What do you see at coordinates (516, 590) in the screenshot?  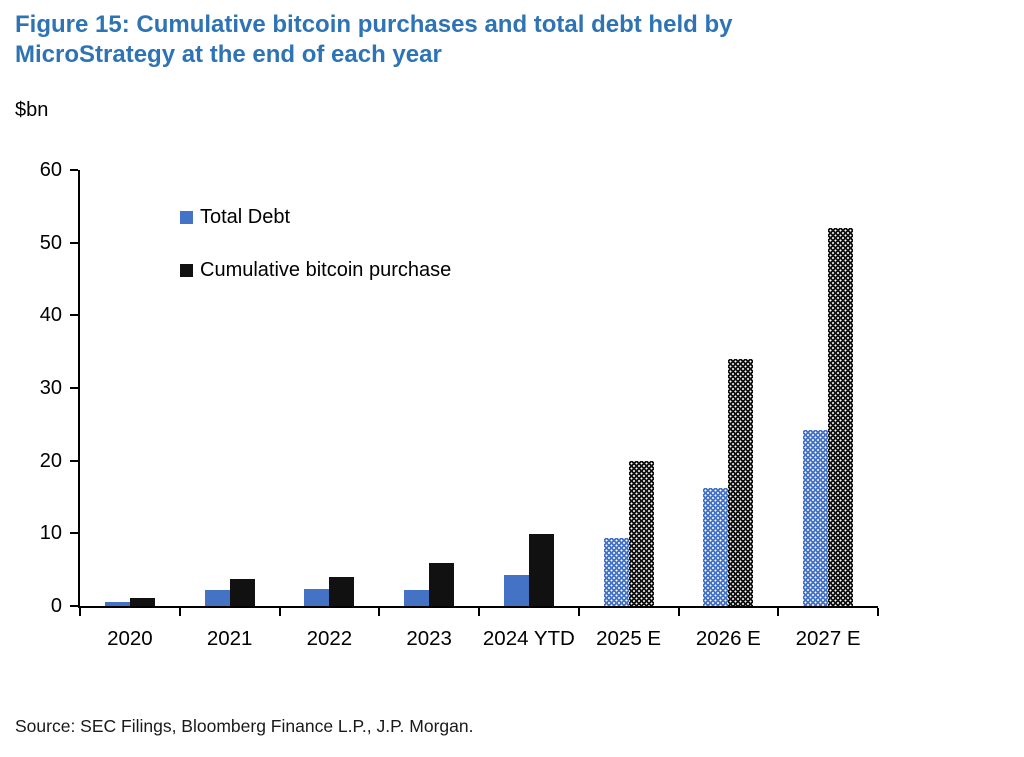 I see `bar-total-debt-2024-ytd` at bounding box center [516, 590].